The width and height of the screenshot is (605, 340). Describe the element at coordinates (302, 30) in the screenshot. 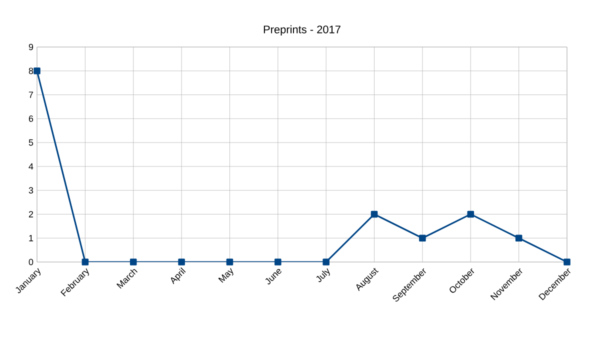

I see `chart-title: Preprints - 2017` at that location.